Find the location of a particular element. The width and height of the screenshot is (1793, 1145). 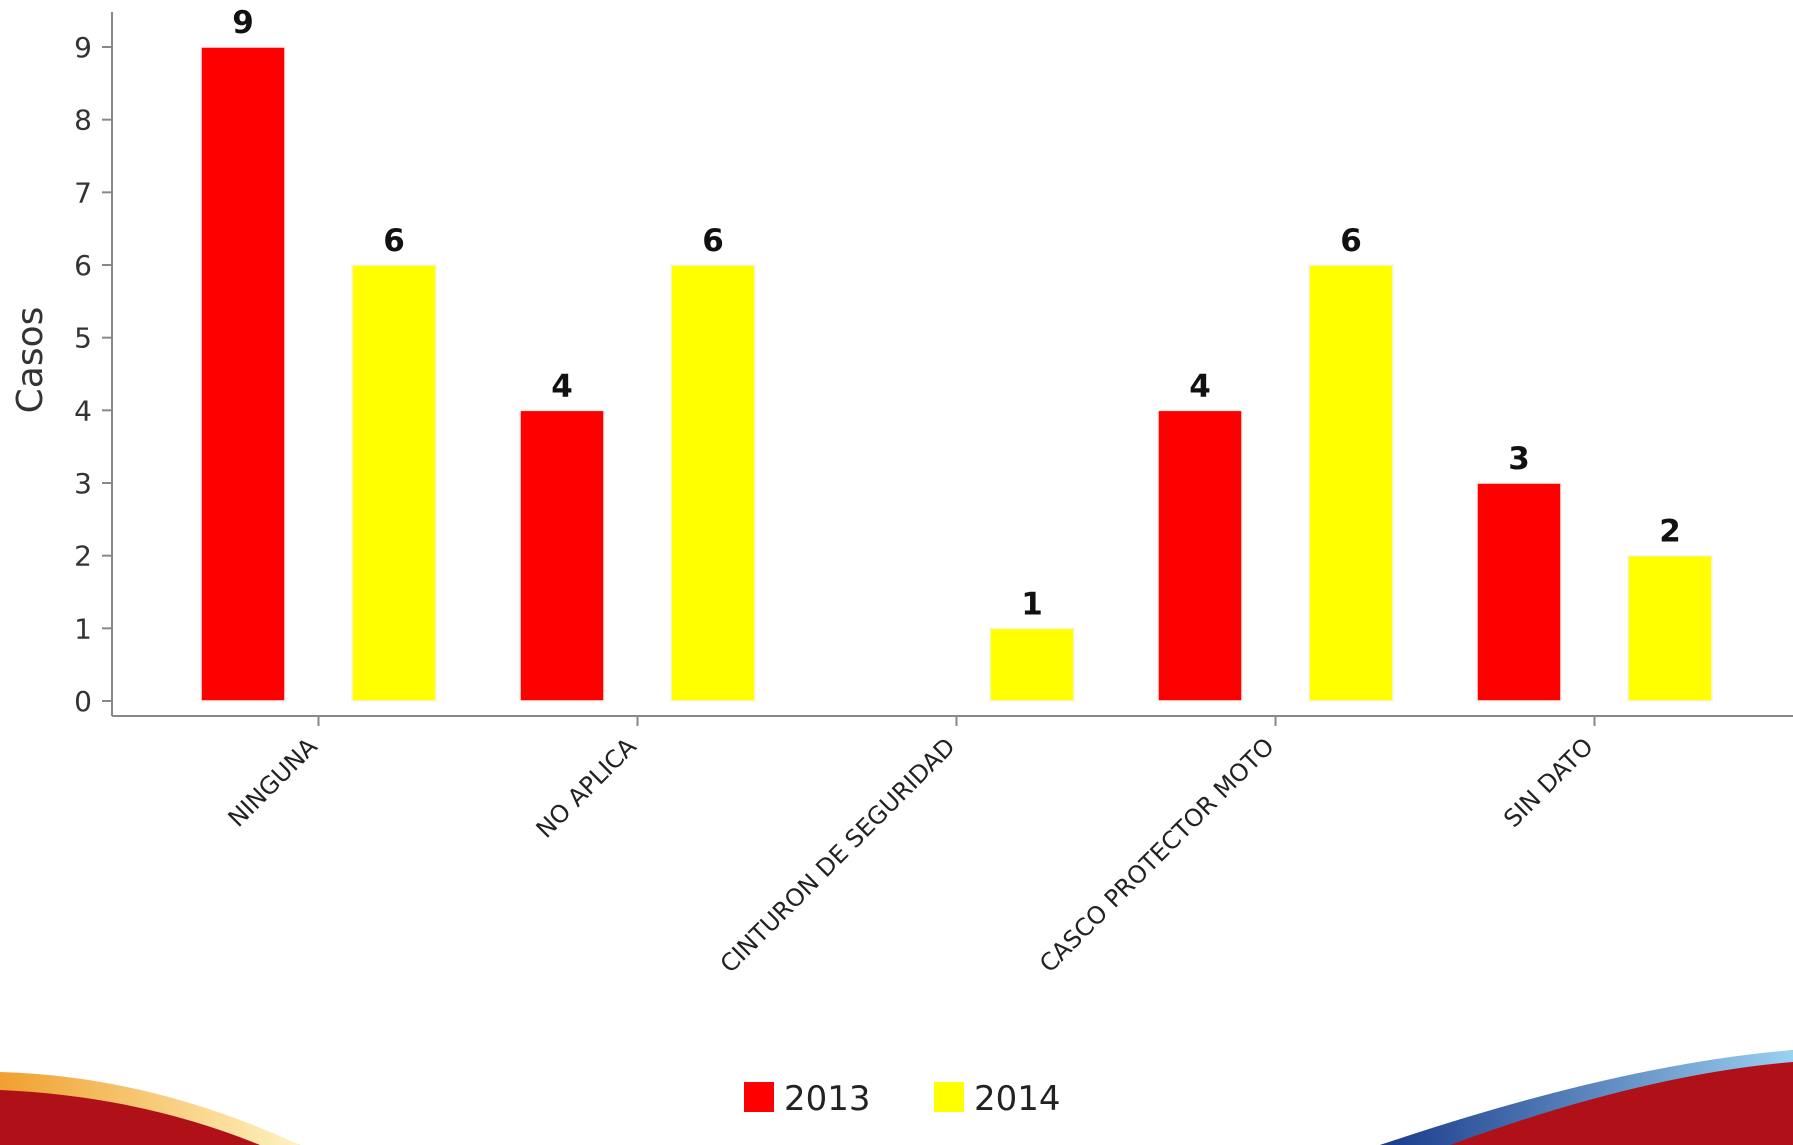

category-label: NO APLICA is located at coordinates (586, 787).